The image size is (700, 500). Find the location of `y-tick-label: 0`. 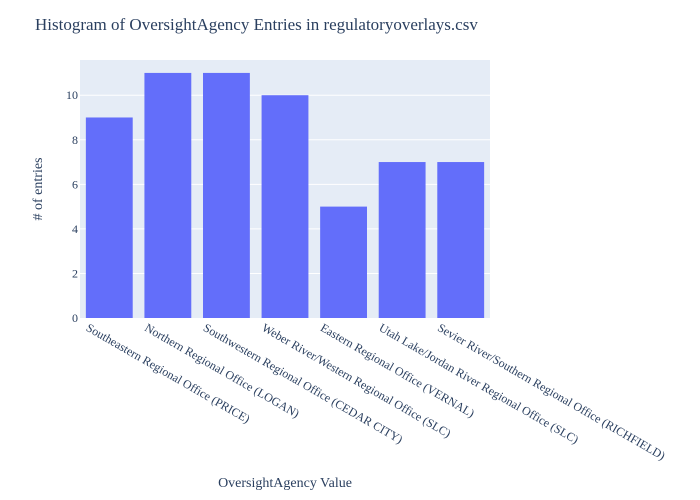

y-tick-label: 0 is located at coordinates (75, 318).